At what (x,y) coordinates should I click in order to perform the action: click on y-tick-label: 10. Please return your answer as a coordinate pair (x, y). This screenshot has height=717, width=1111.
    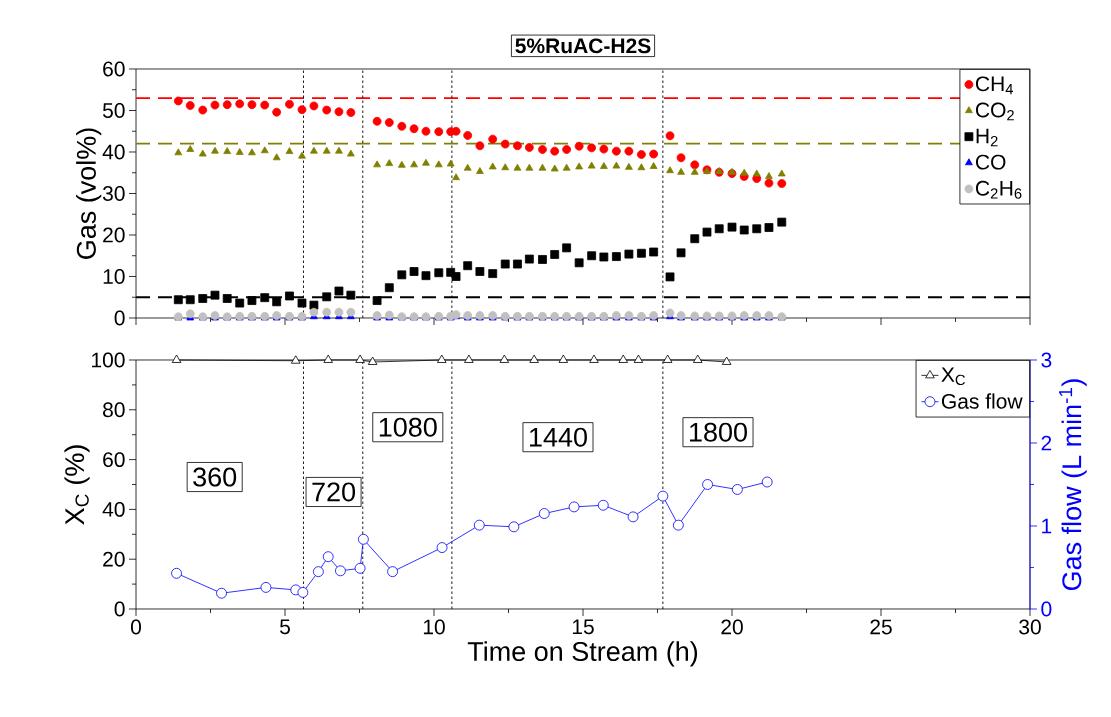
    Looking at the image, I should click on (114, 276).